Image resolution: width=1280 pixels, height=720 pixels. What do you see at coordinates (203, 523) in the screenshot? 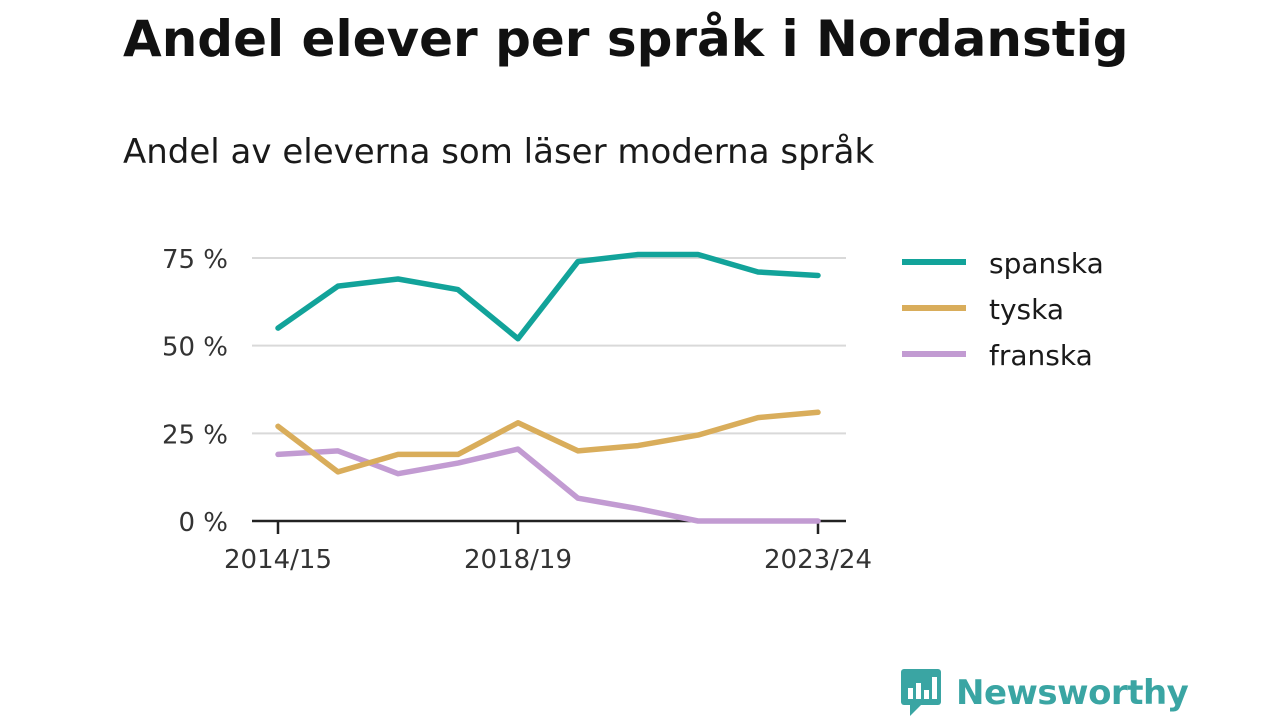
I see `y-tick-label: 0 %` at bounding box center [203, 523].